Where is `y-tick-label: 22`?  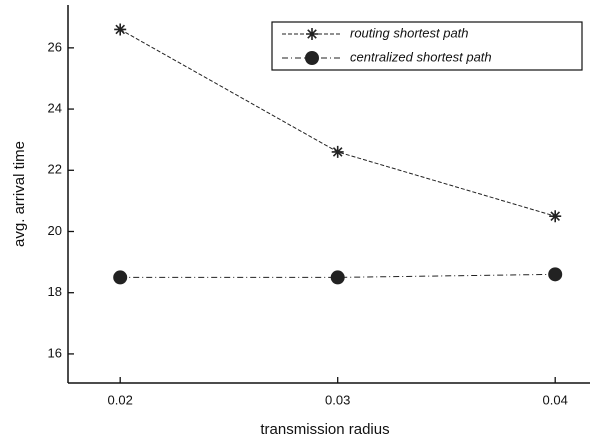
y-tick-label: 22 is located at coordinates (55, 169).